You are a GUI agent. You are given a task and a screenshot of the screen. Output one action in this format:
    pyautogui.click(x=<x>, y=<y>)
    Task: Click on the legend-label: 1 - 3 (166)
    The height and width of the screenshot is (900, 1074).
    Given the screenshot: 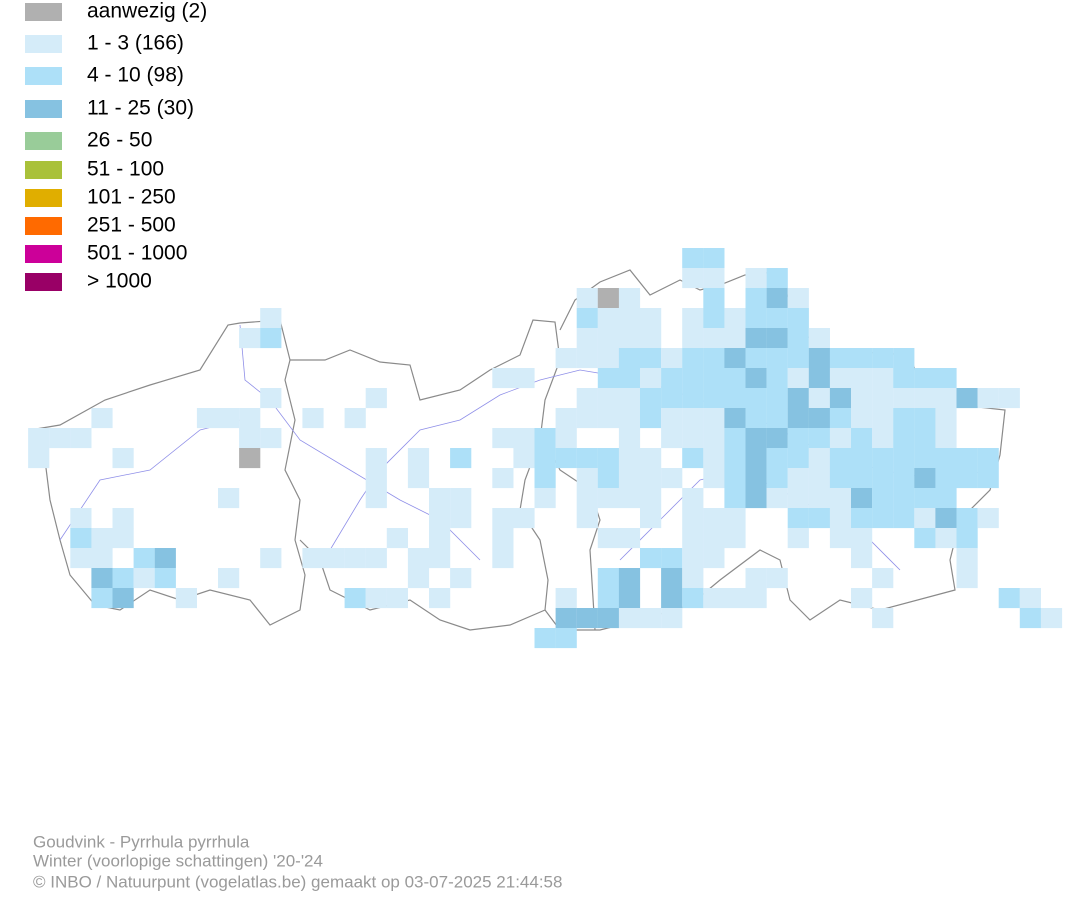 What is the action you would take?
    pyautogui.click(x=135, y=43)
    